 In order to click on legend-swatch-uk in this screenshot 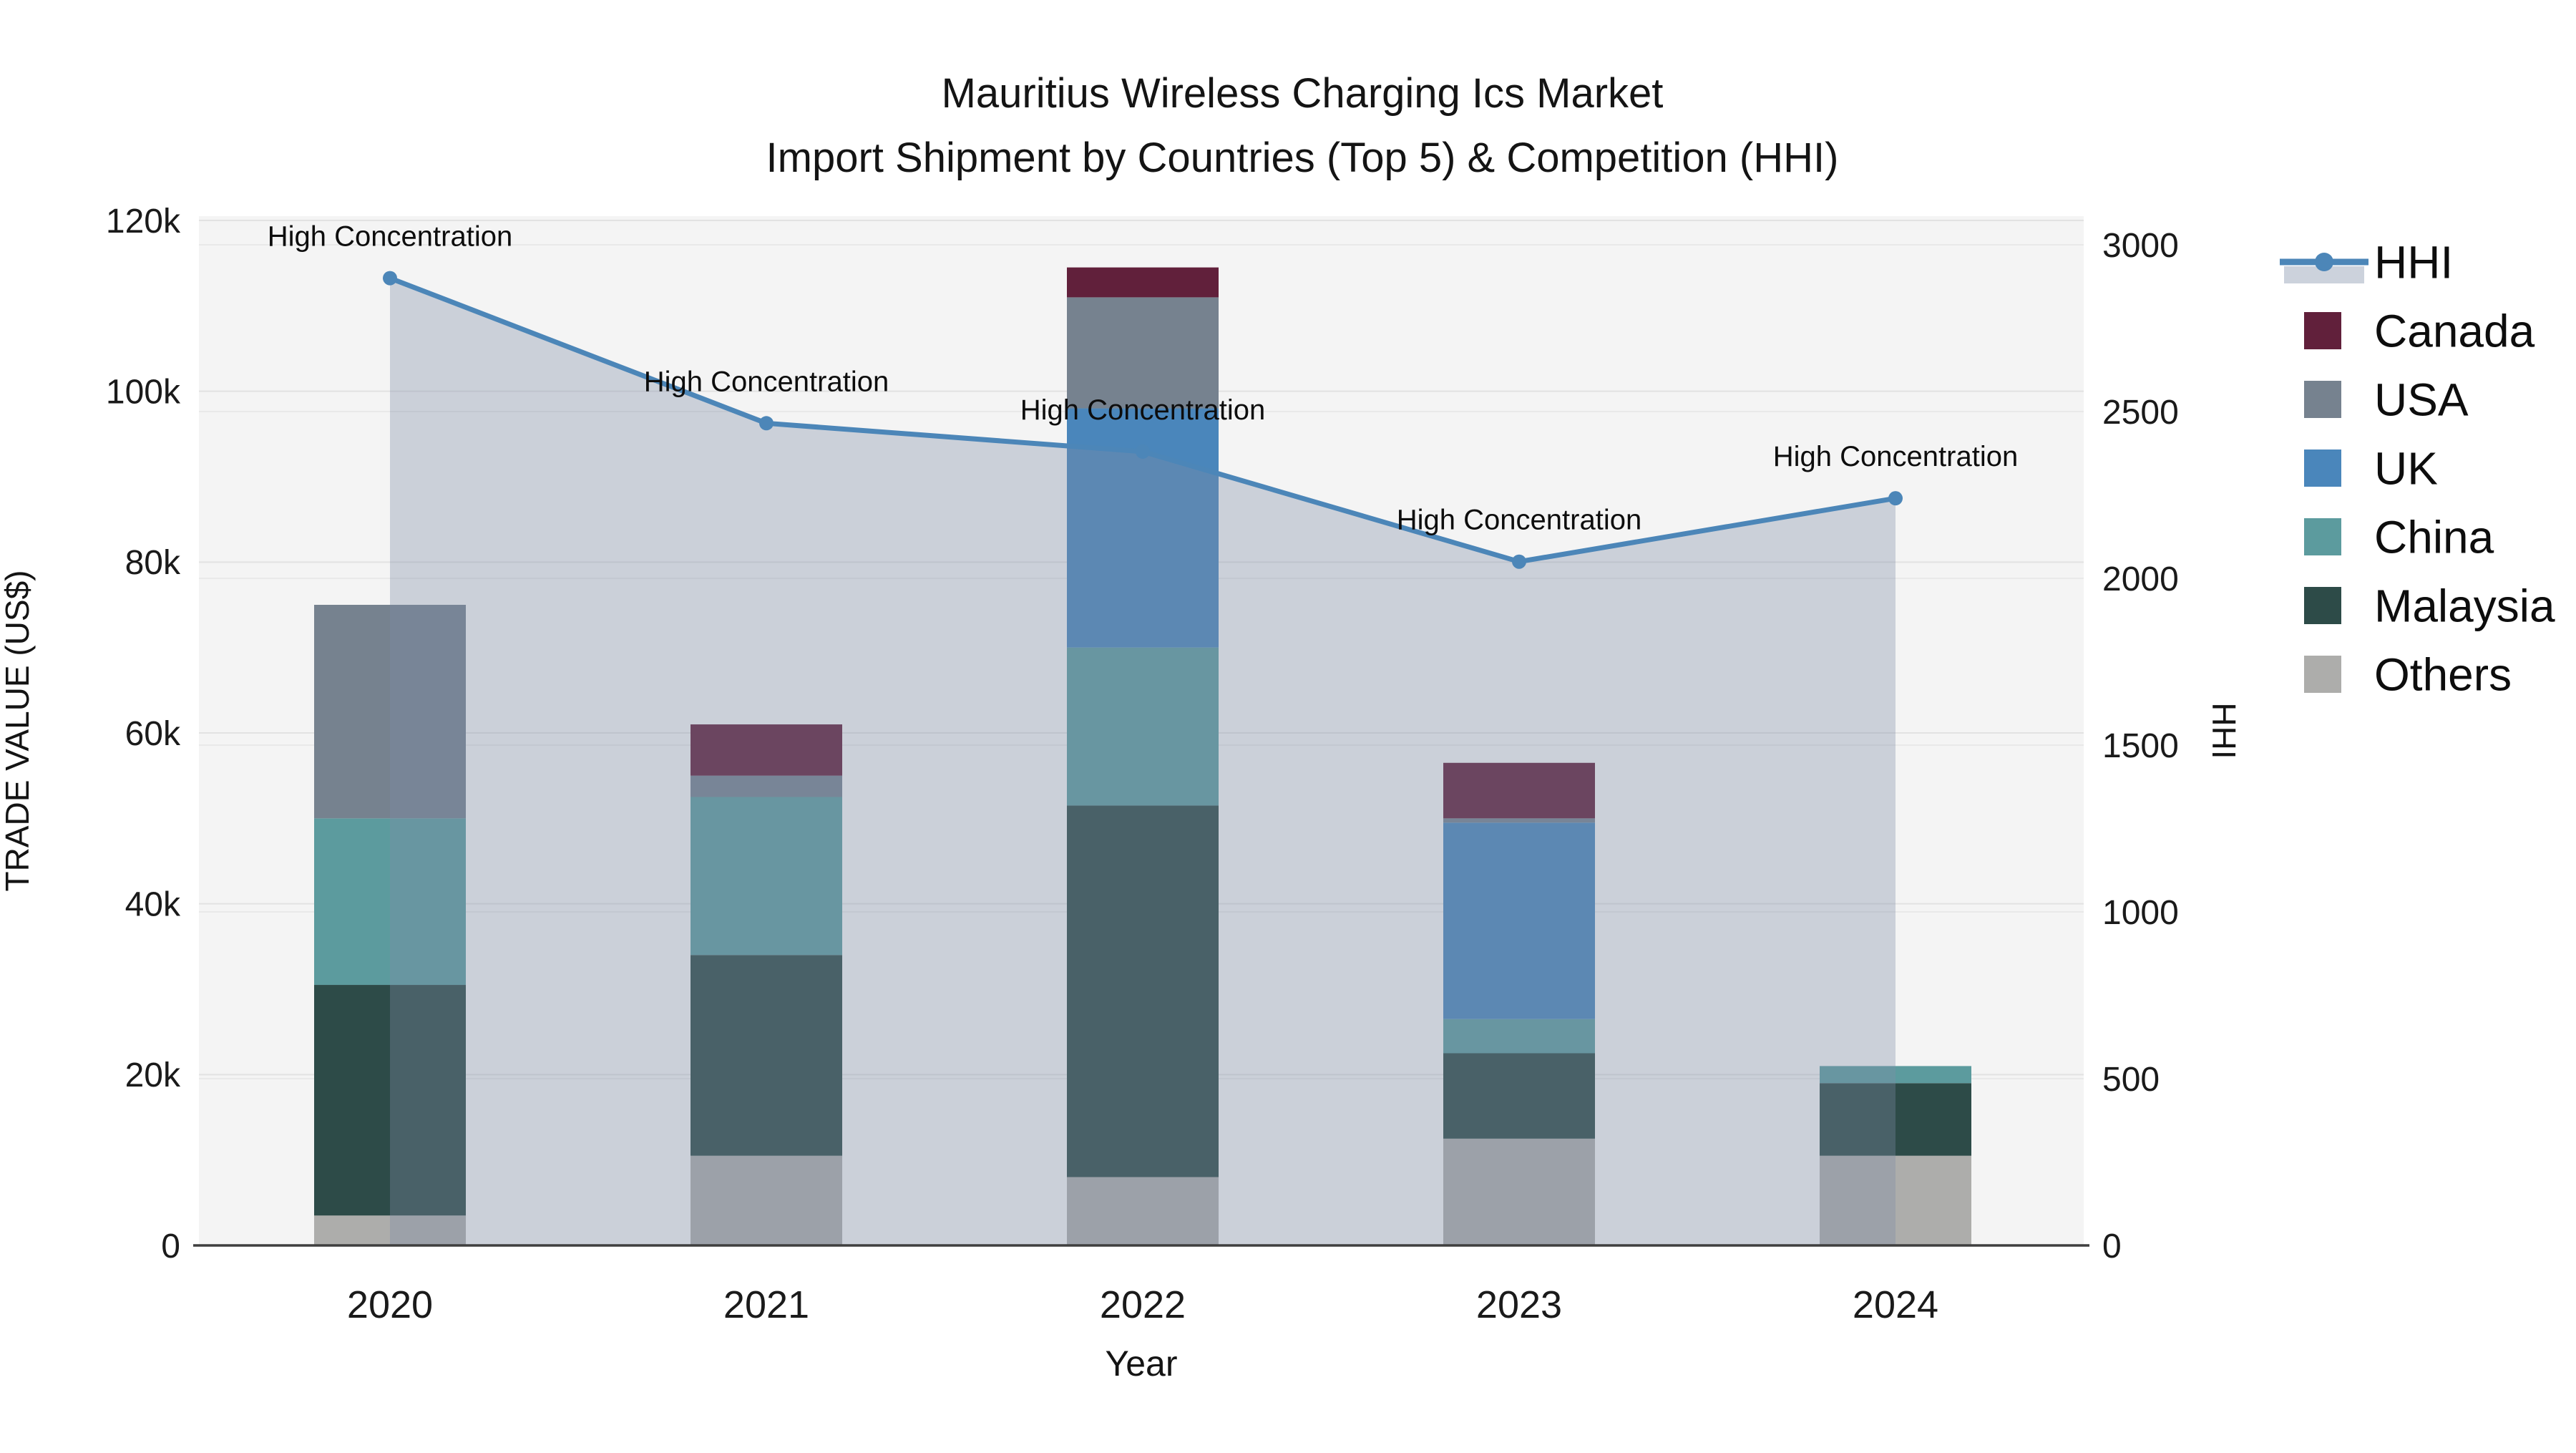, I will do `click(2322, 468)`.